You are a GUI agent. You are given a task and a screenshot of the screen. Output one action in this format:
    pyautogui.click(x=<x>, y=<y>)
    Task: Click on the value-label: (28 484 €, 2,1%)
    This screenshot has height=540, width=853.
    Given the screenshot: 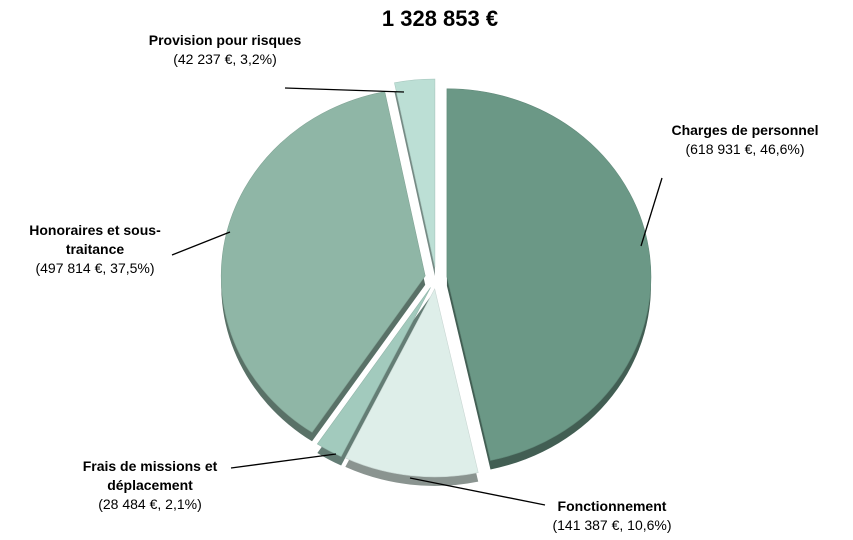 What is the action you would take?
    pyautogui.click(x=150, y=504)
    